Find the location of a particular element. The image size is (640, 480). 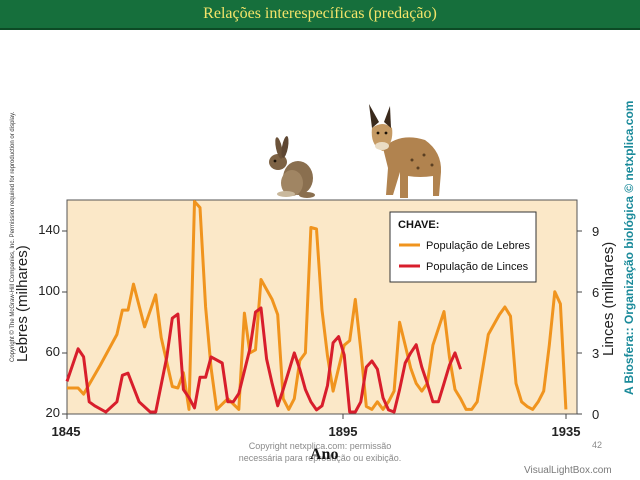

lynx-series-line is located at coordinates (264, 360).